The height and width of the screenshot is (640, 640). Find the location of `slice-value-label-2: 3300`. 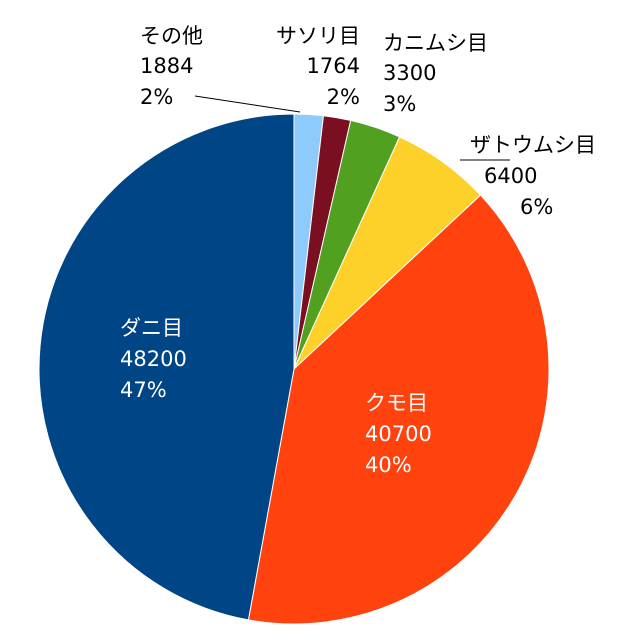

slice-value-label-2: 3300 is located at coordinates (409, 73).